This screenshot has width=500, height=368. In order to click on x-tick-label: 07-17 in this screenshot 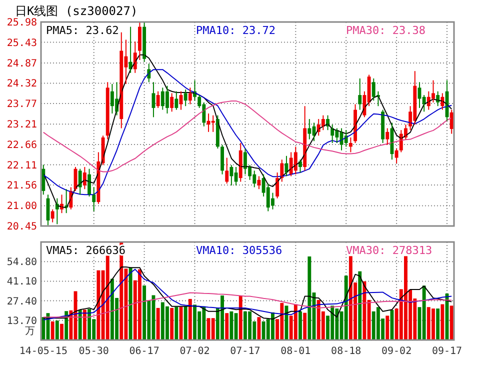, I will do `click(245, 351)`.